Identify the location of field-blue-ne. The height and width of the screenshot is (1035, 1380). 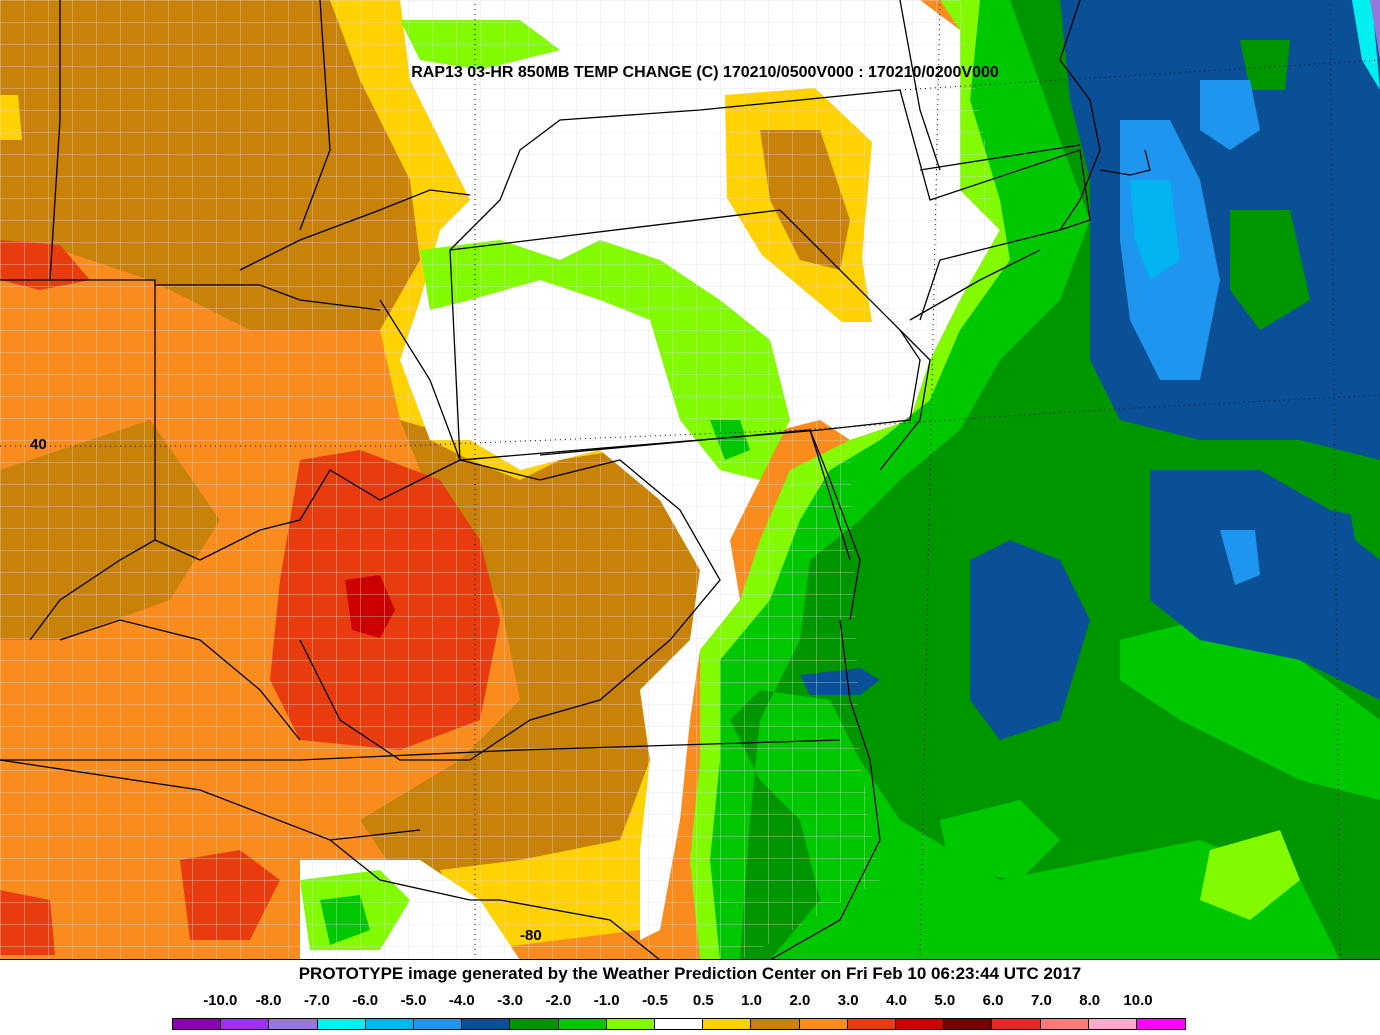
(1220, 230).